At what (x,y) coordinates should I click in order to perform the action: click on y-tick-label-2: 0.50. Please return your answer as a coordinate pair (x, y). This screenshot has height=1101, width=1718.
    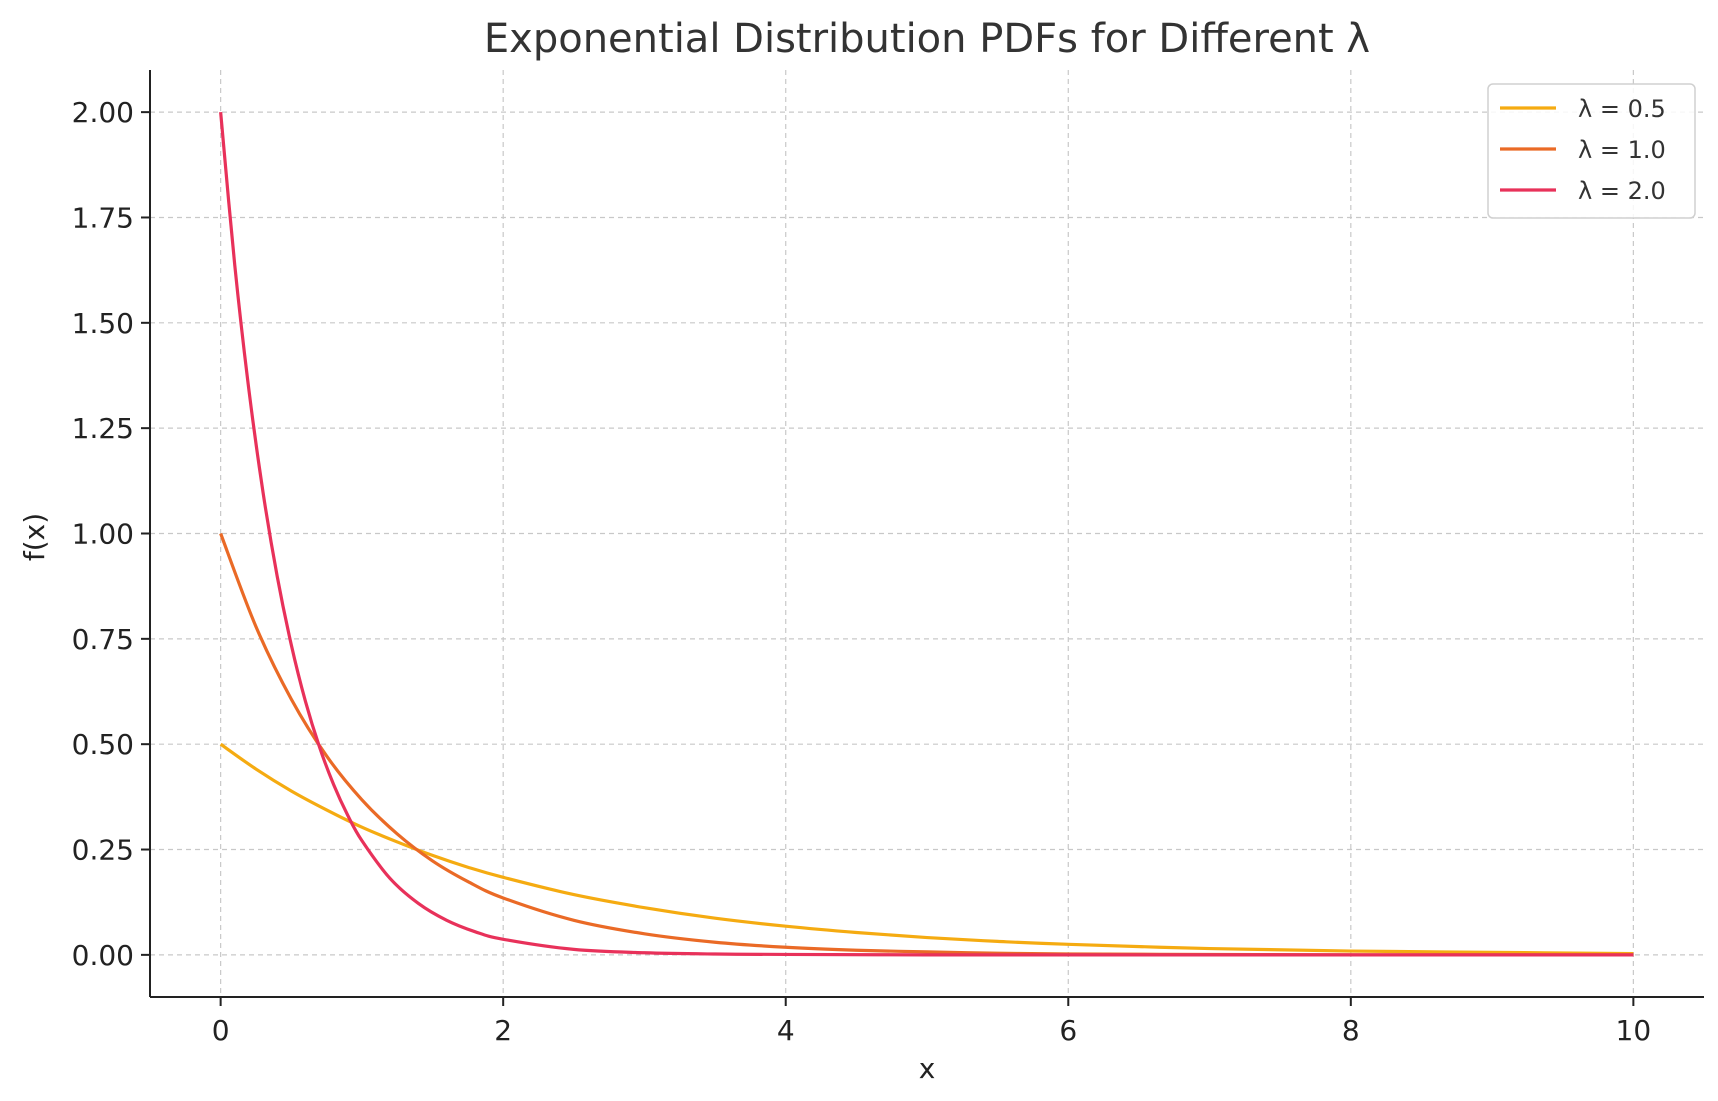
    Looking at the image, I should click on (103, 744).